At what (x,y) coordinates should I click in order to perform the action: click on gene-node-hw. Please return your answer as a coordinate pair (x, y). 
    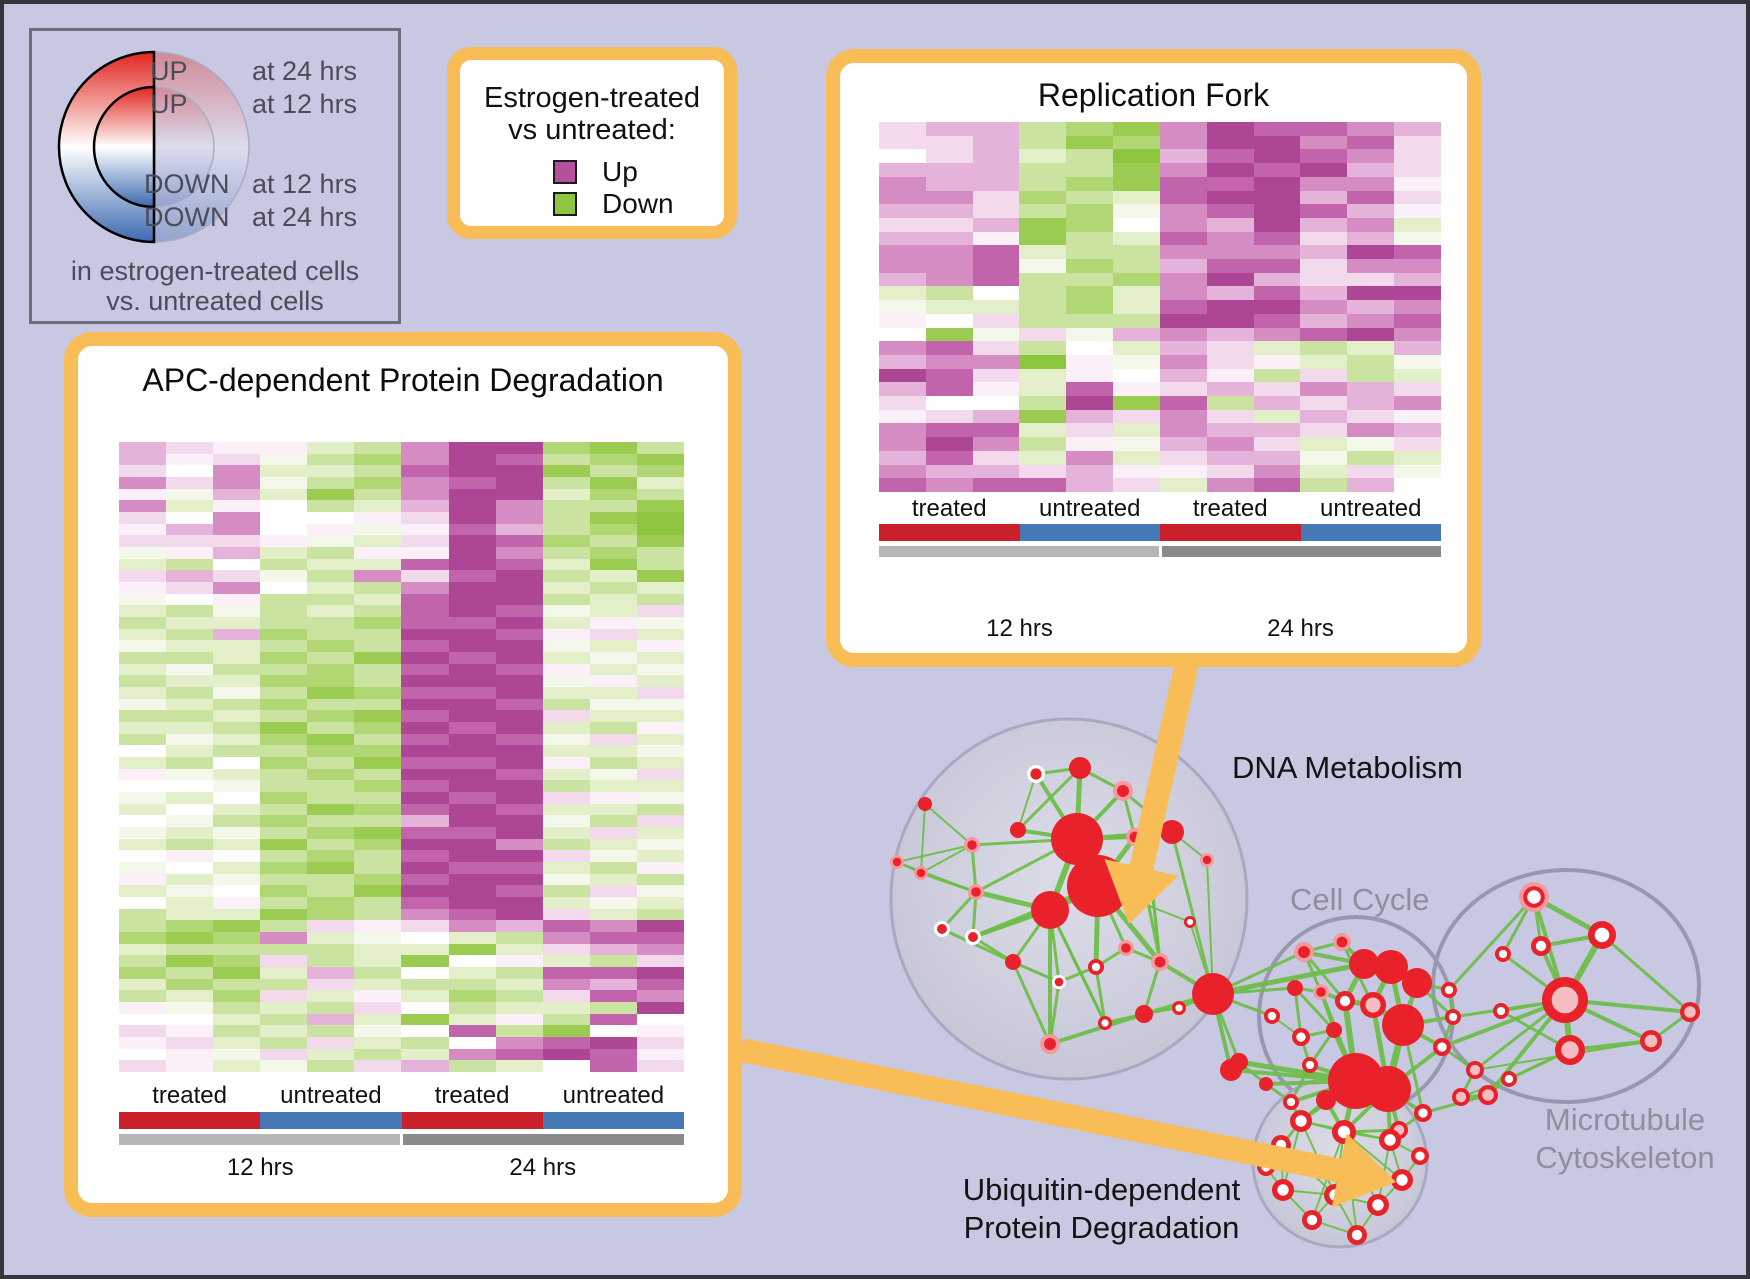
    Looking at the image, I should click on (973, 937).